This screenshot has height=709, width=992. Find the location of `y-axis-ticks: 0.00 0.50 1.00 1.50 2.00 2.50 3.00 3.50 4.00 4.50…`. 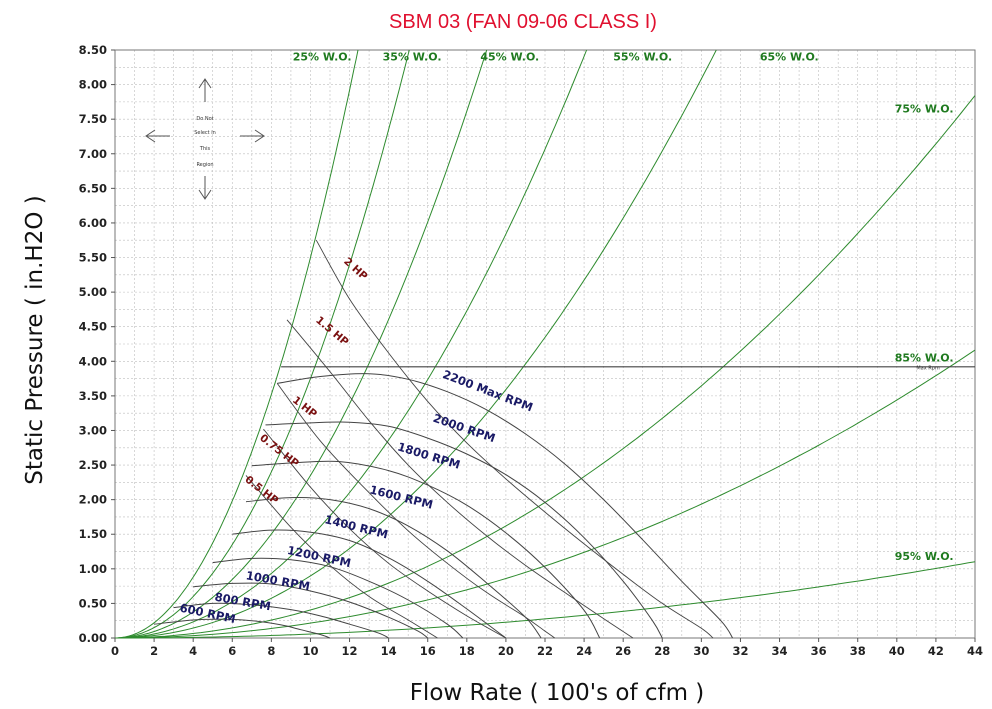

y-axis-ticks: 0.00 0.50 1.00 1.50 2.00 2.50 3.00 3.50 4.00 4.50… is located at coordinates (97, 344).